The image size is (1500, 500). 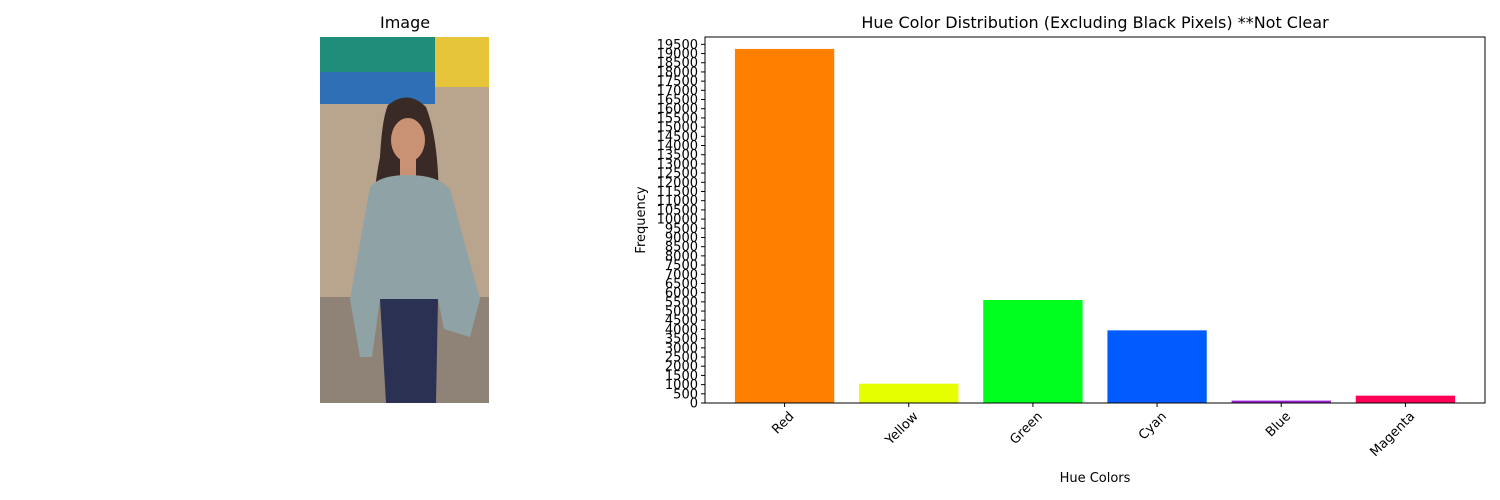 I want to click on y-tick-label: 16500, so click(x=677, y=100).